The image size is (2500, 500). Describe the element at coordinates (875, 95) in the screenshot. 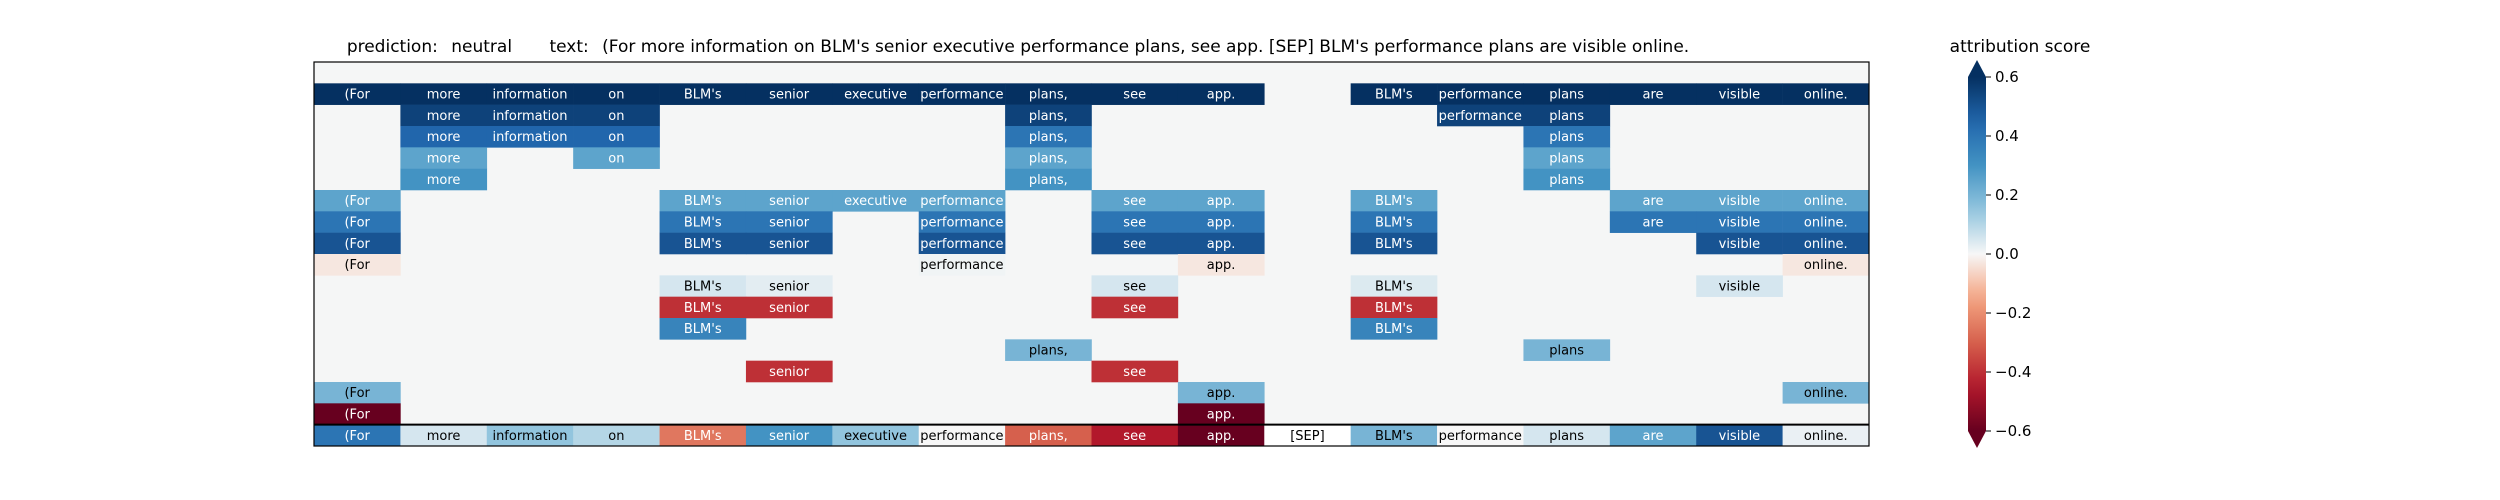

I see `cell-token-label: executive` at that location.